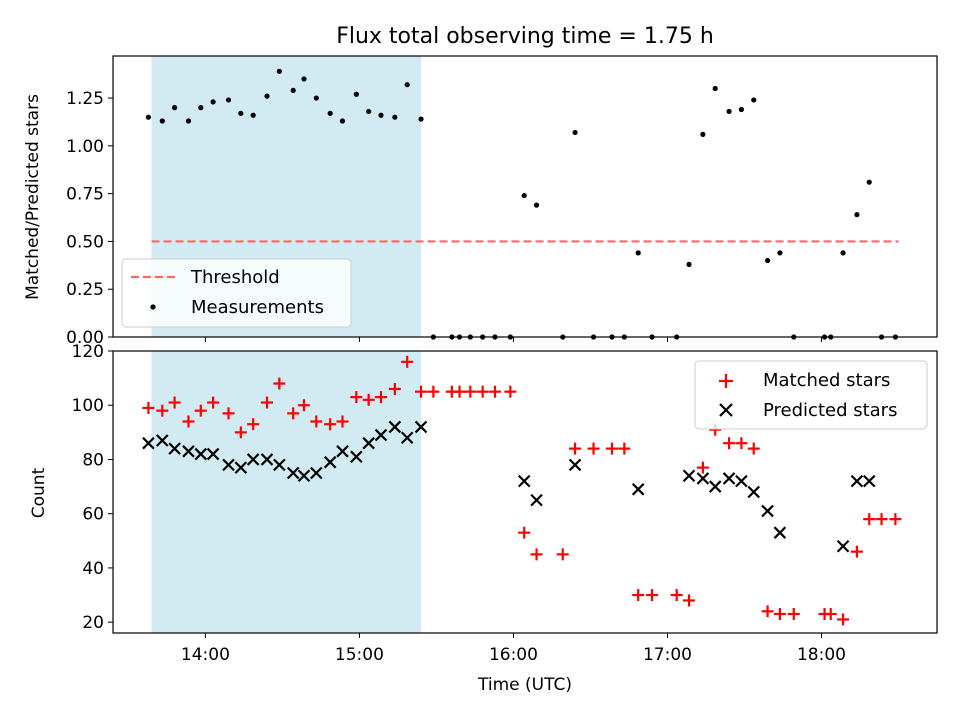 The image size is (960, 720). What do you see at coordinates (513, 655) in the screenshot?
I see `bottom-x-tick-label: 16:00` at bounding box center [513, 655].